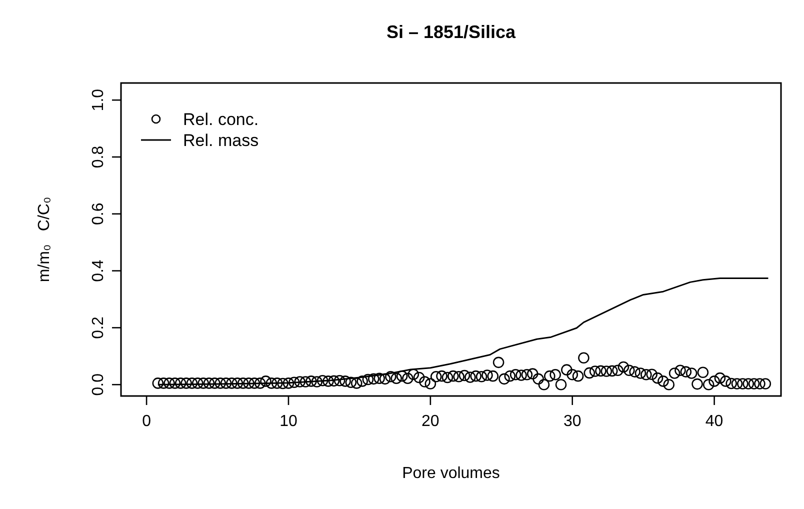 This screenshot has height=509, width=804. Describe the element at coordinates (147, 421) in the screenshot. I see `x-tick-label: 0` at that location.